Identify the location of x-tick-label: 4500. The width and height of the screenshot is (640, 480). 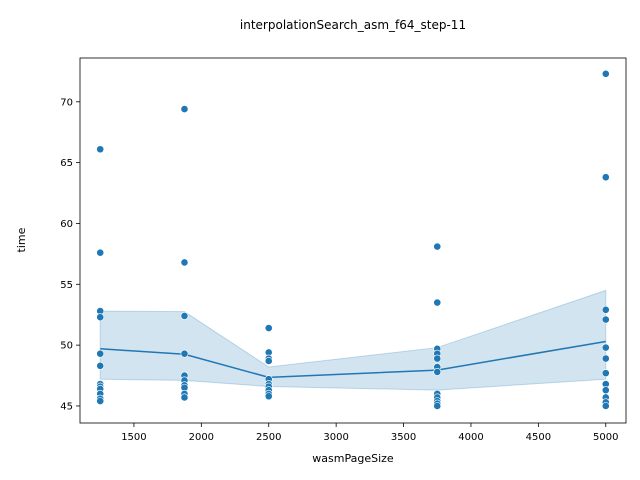
(538, 437).